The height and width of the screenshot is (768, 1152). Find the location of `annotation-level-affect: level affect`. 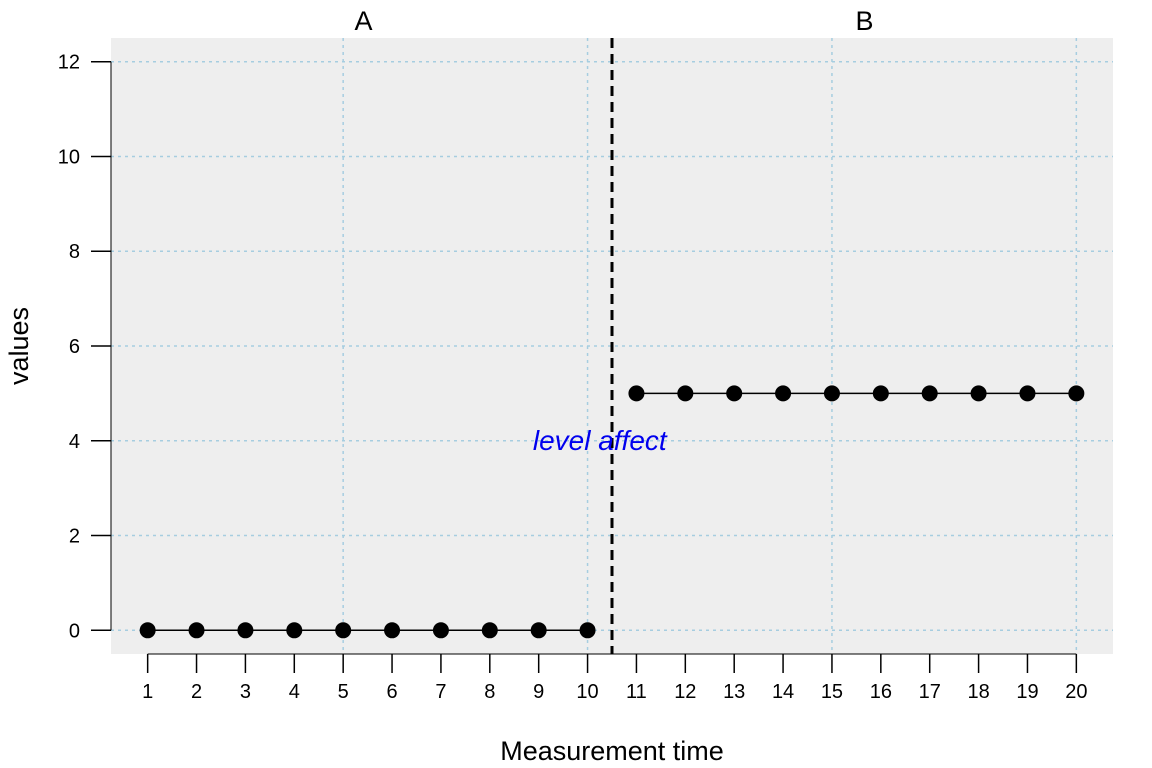

annotation-level-affect: level affect is located at coordinates (600, 440).